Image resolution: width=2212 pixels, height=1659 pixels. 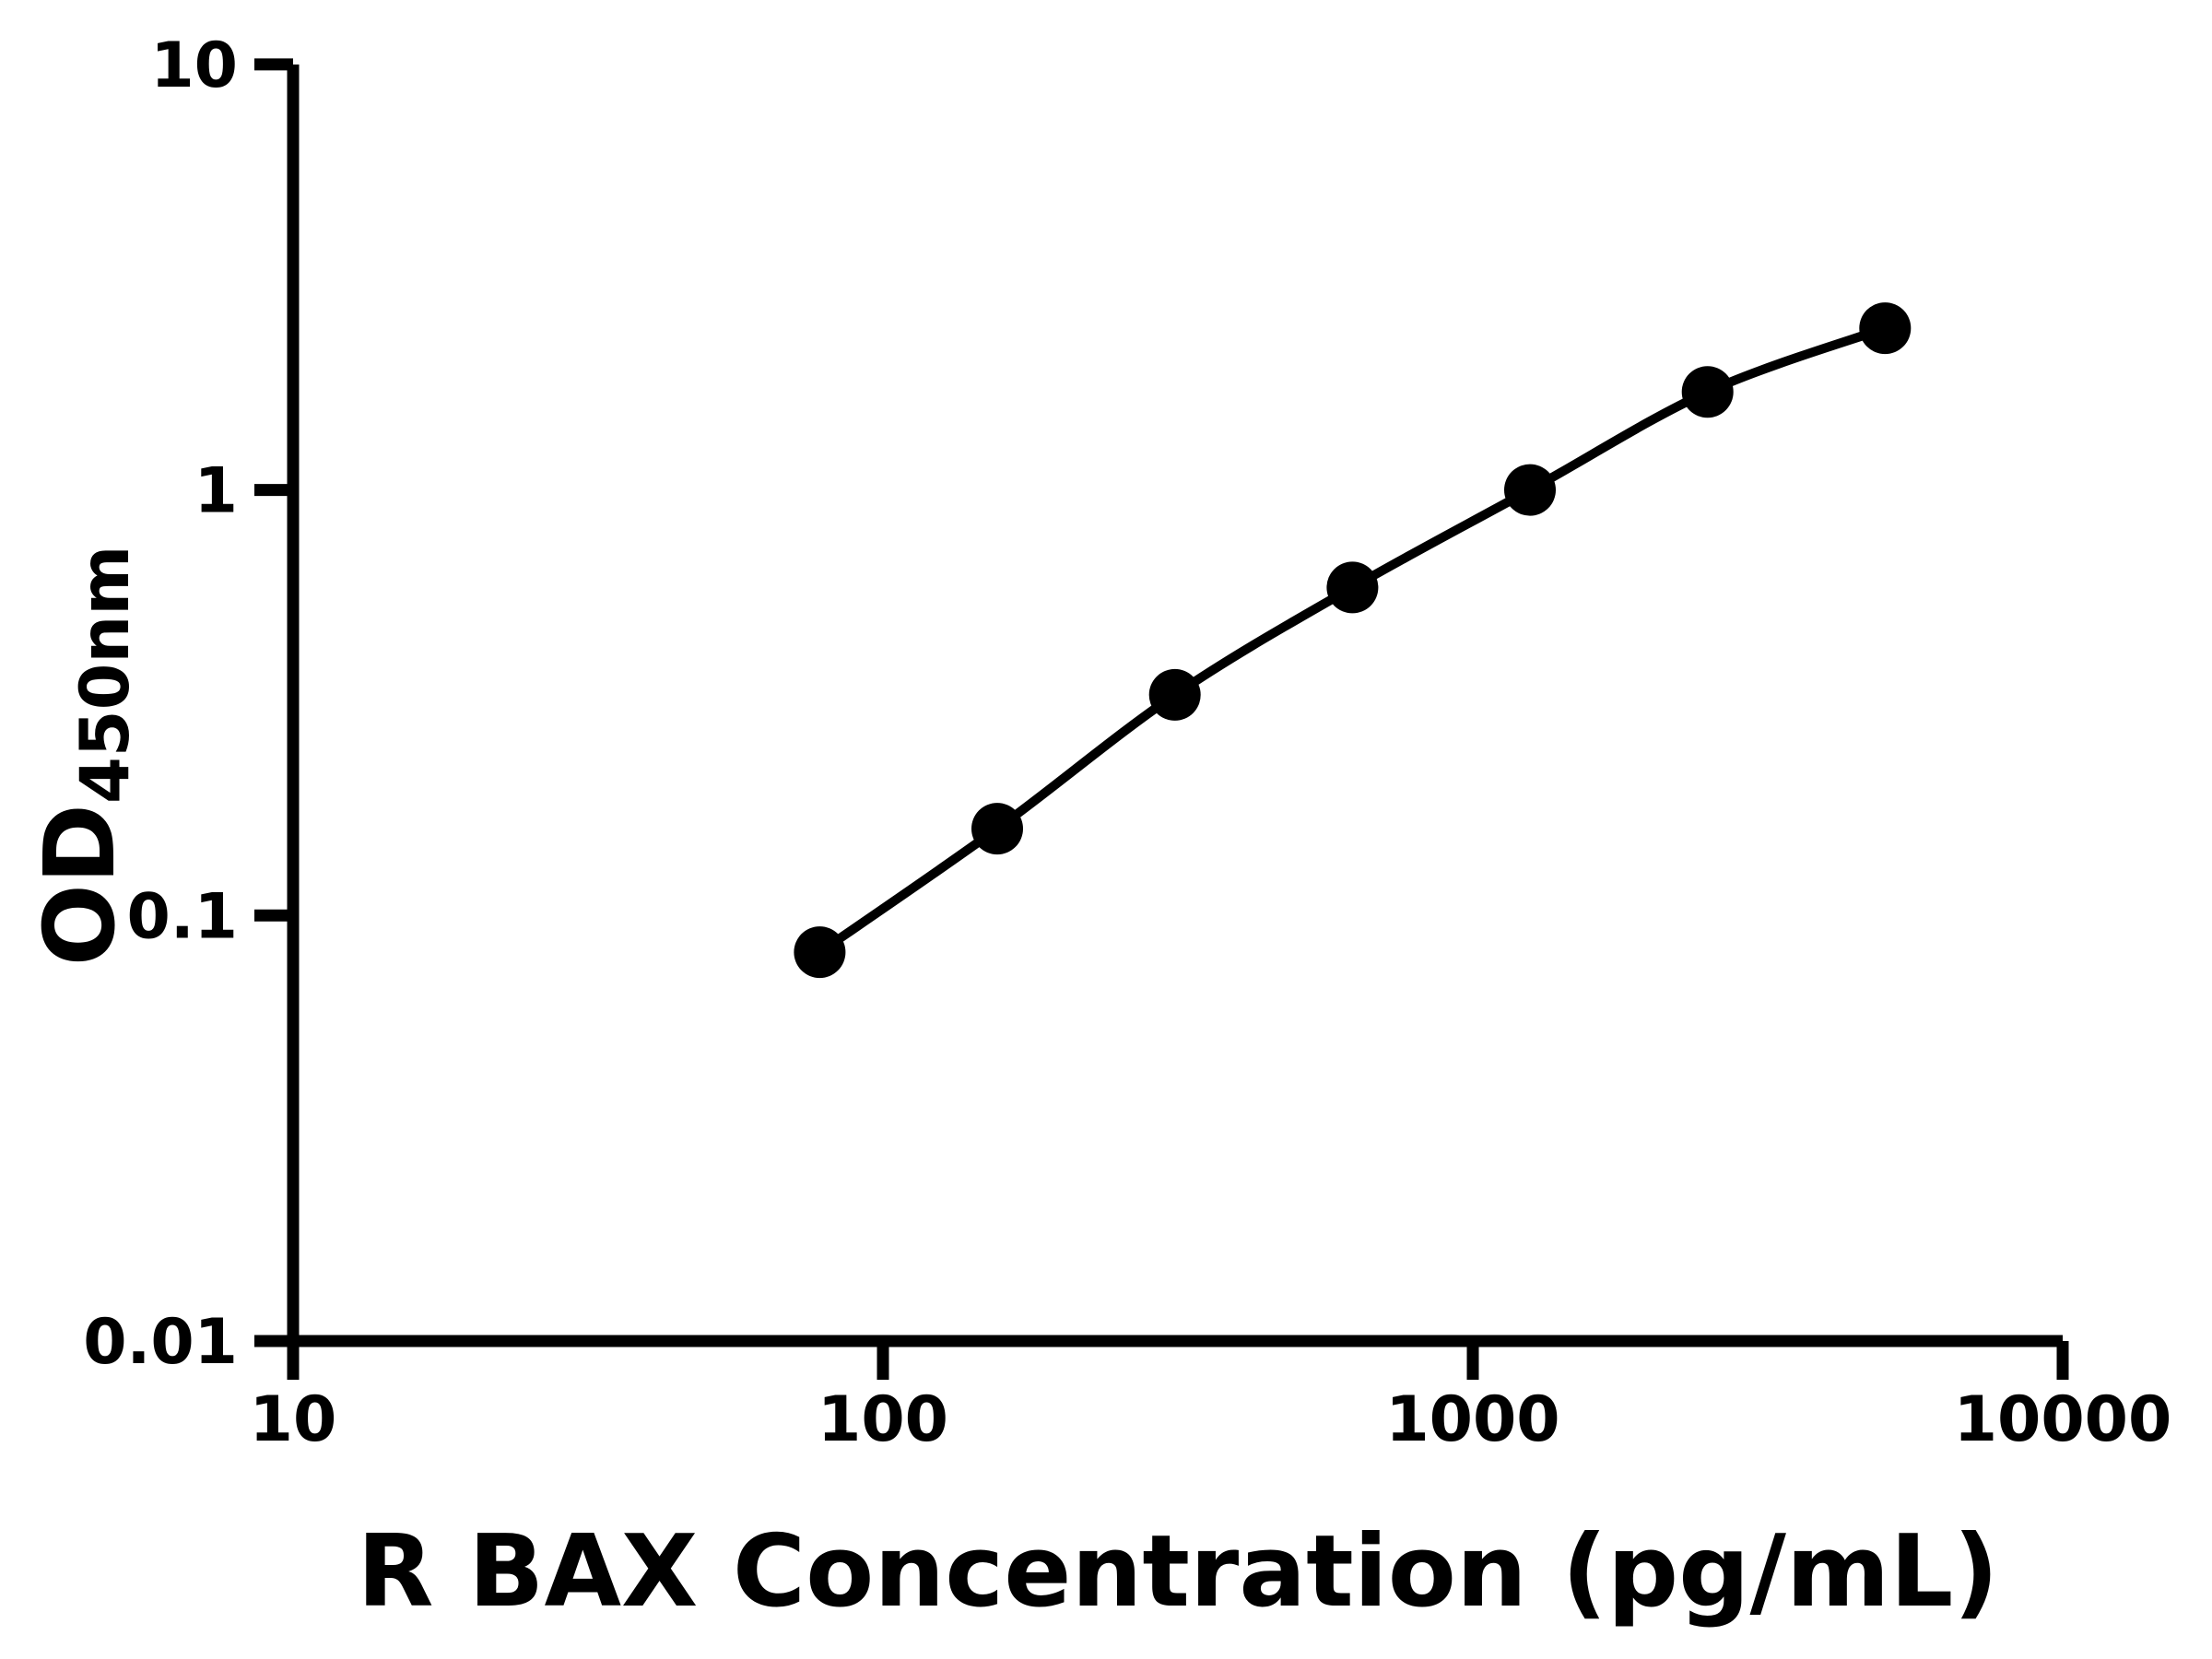 I want to click on x-tick-label: 10, so click(x=293, y=1419).